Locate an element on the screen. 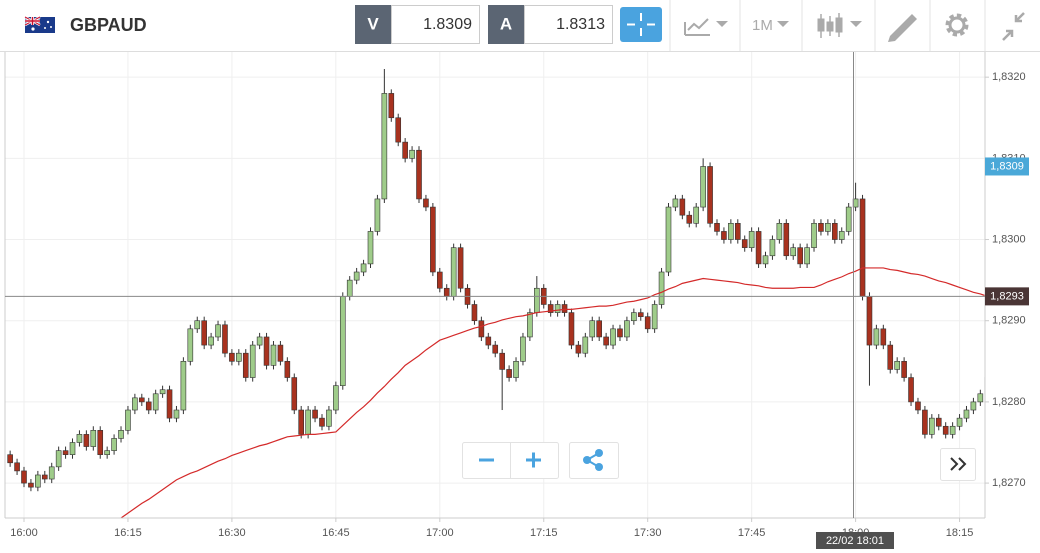 Image resolution: width=1040 pixels, height=553 pixels. crosshair-time-label: 22/02 18:01 is located at coordinates (855, 541).